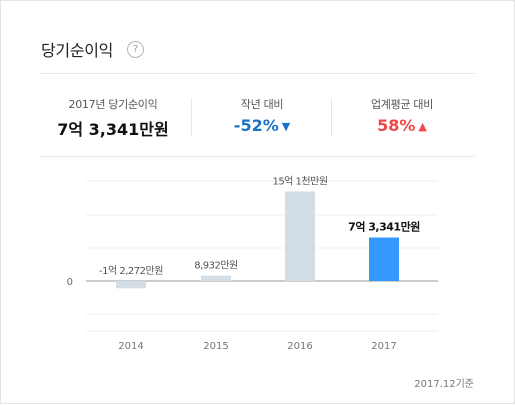 The width and height of the screenshot is (515, 405). I want to click on x-tick-label: 2015, so click(215, 346).